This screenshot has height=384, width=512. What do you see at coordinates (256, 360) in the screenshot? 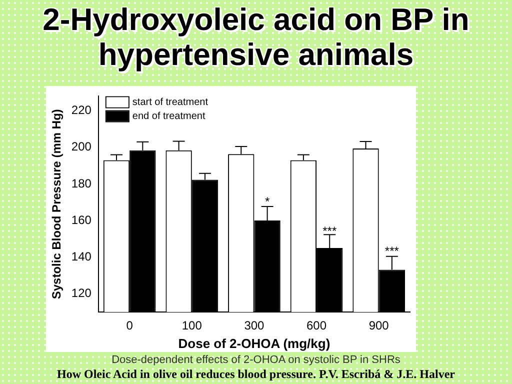
I see `text: Dose-dependent effects of 2-OHOA on systolic BP in SHRs` at bounding box center [256, 360].